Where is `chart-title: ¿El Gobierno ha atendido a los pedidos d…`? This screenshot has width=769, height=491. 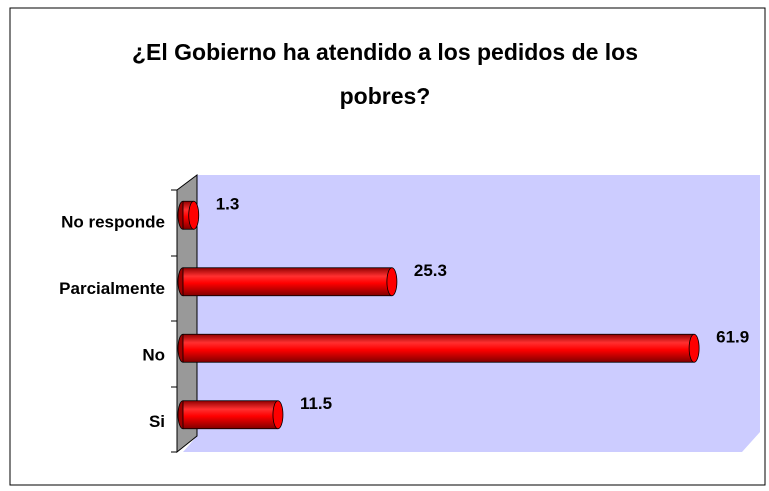 chart-title: ¿El Gobierno ha atendido a los pedidos d… is located at coordinates (385, 74).